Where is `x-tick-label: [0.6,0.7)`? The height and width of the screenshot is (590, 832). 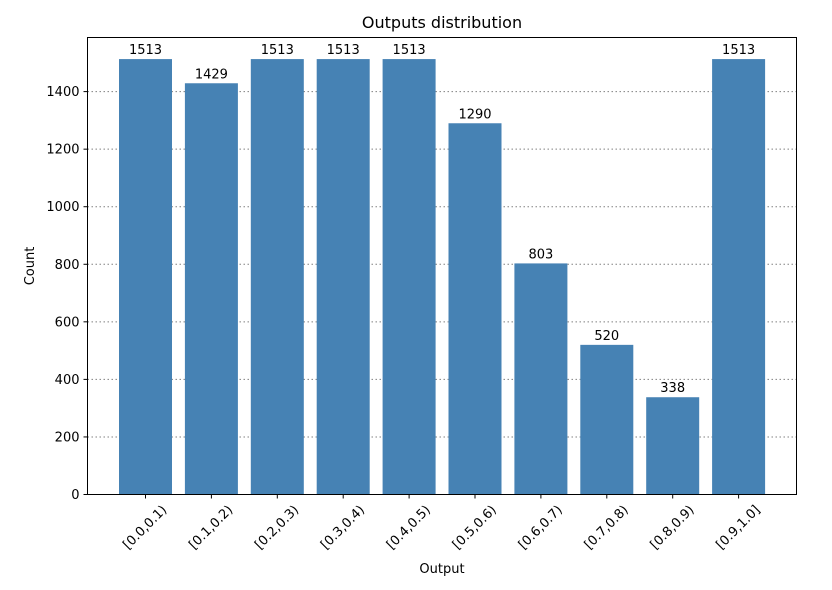
x-tick-label: [0.6,0.7) is located at coordinates (541, 528).